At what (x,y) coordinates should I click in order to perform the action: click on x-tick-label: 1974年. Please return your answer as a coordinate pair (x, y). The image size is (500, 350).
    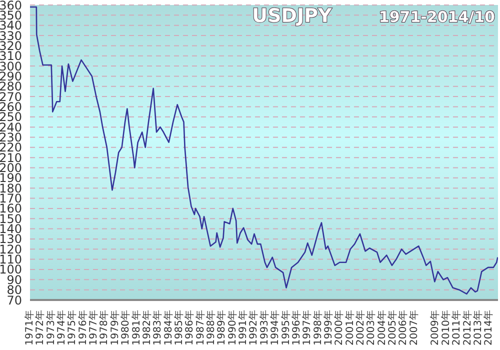
    Looking at the image, I should click on (62, 328).